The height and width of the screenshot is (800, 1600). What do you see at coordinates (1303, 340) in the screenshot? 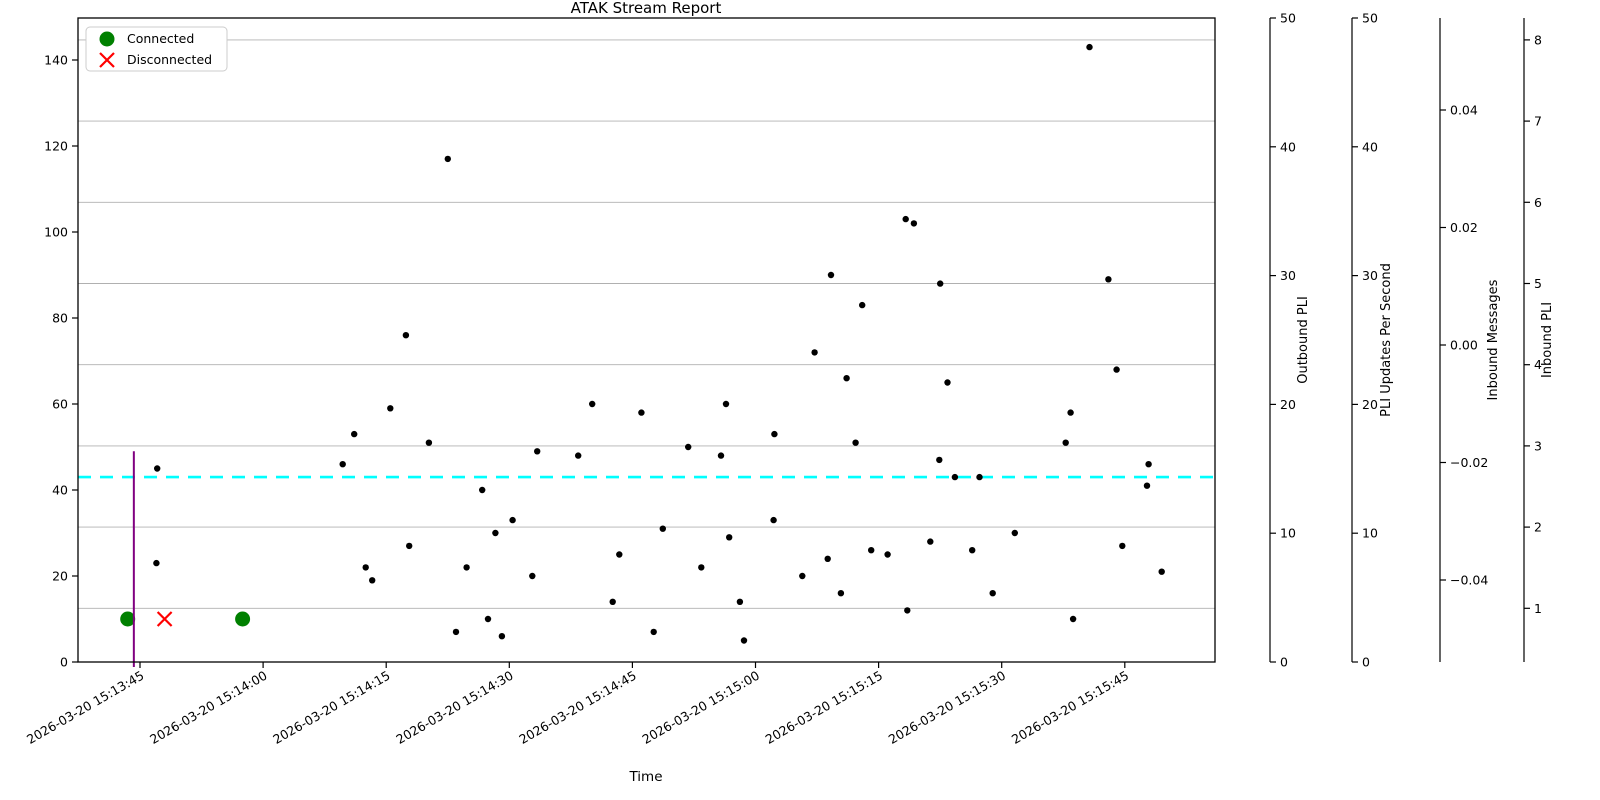
I see `right-axis-title: Outbound PLI` at bounding box center [1303, 340].